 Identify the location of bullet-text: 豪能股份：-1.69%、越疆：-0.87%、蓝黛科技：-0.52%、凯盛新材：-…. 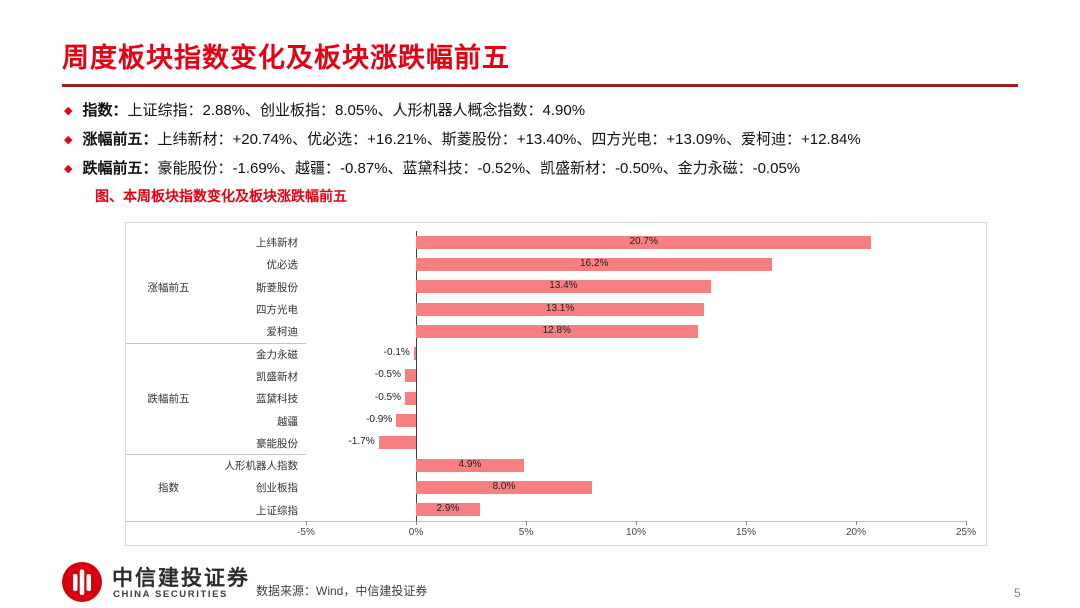
(479, 168).